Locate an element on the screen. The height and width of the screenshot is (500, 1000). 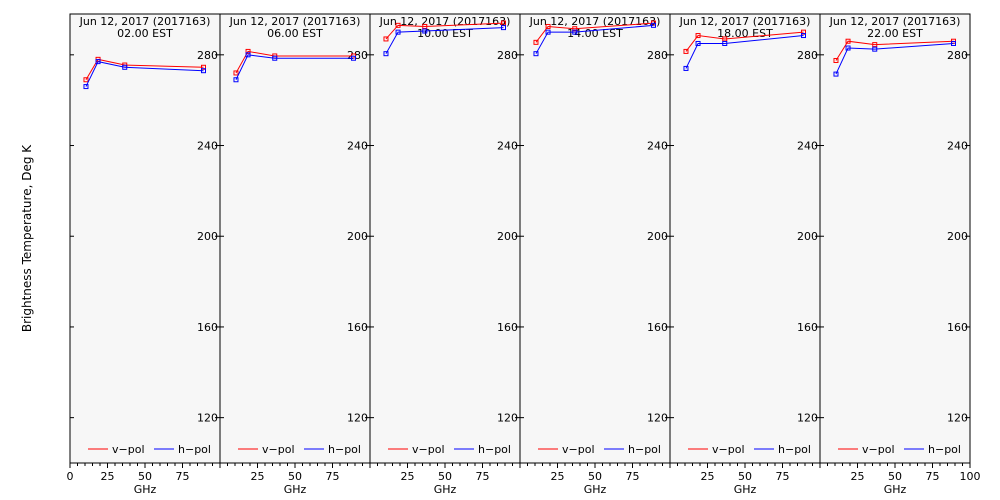
panel-time-title: 18.00 EST is located at coordinates (745, 33).